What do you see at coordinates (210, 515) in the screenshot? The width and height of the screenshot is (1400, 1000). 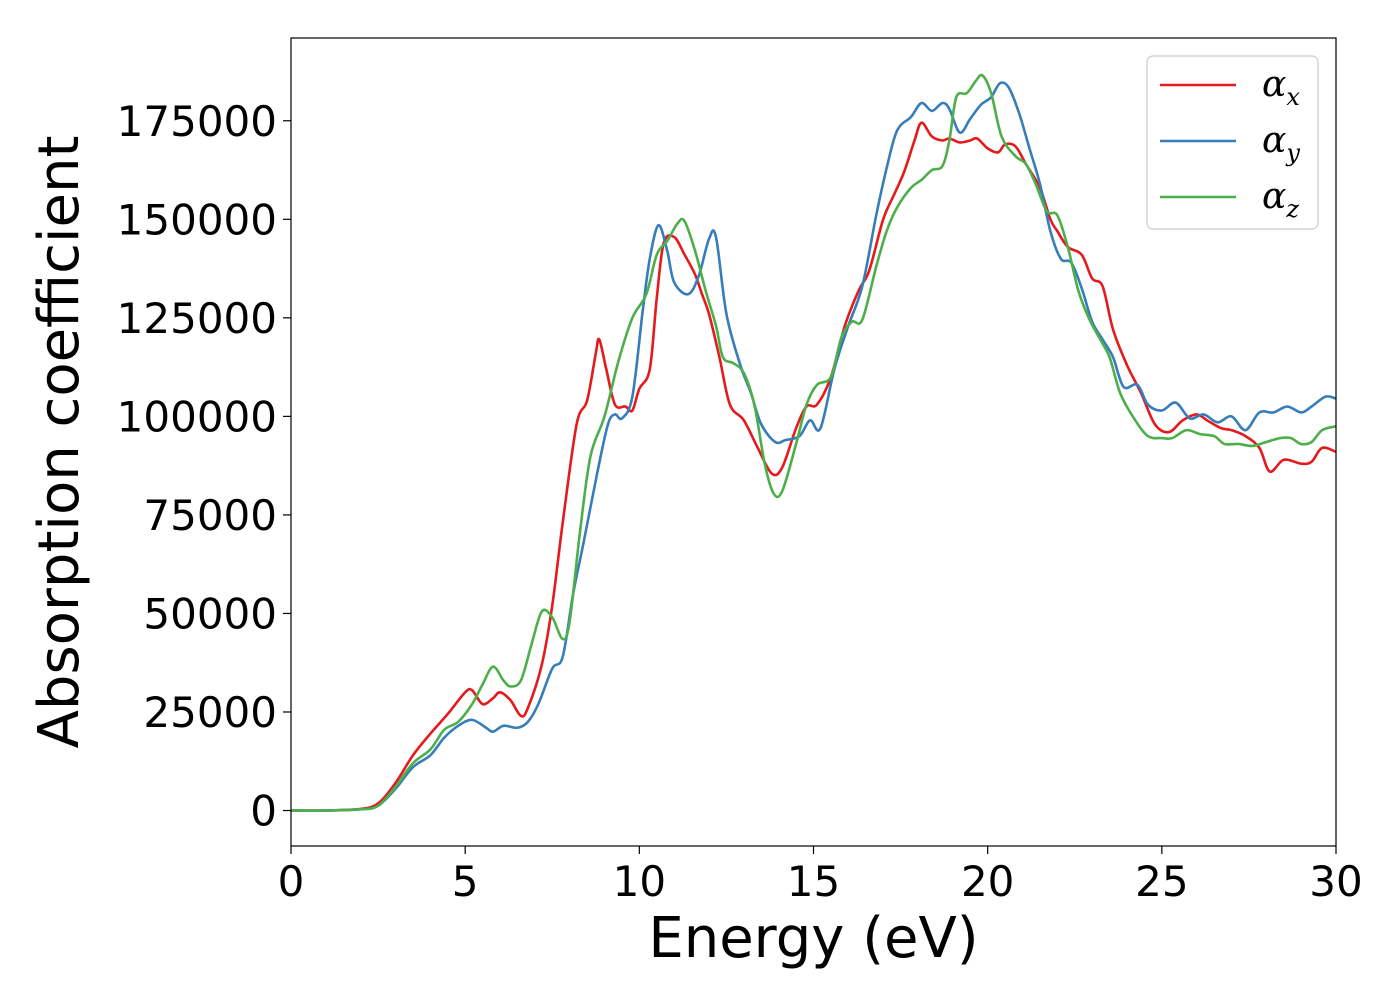 I see `y-tick-label: 75000` at bounding box center [210, 515].